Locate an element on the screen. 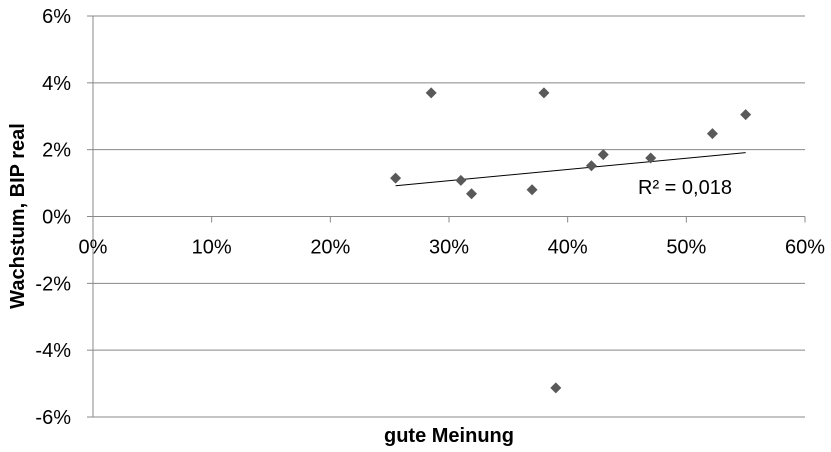 This screenshot has width=831, height=452. y-tick-label: -6% is located at coordinates (53, 418).